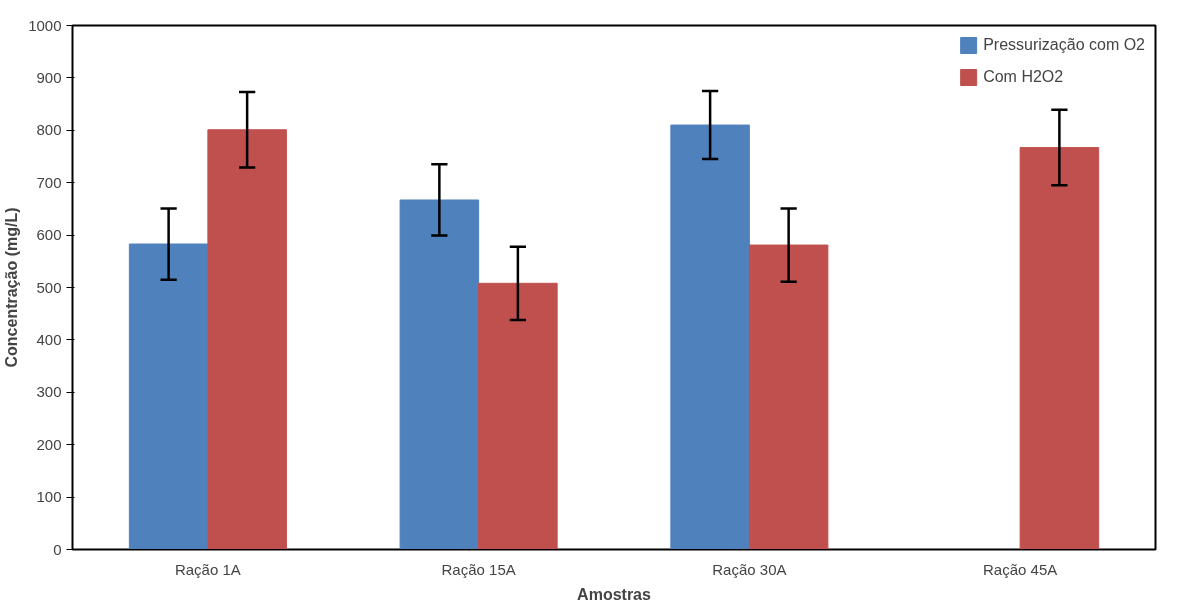 This screenshot has width=1181, height=613. I want to click on x-tick-label: Ração 30A, so click(749, 569).